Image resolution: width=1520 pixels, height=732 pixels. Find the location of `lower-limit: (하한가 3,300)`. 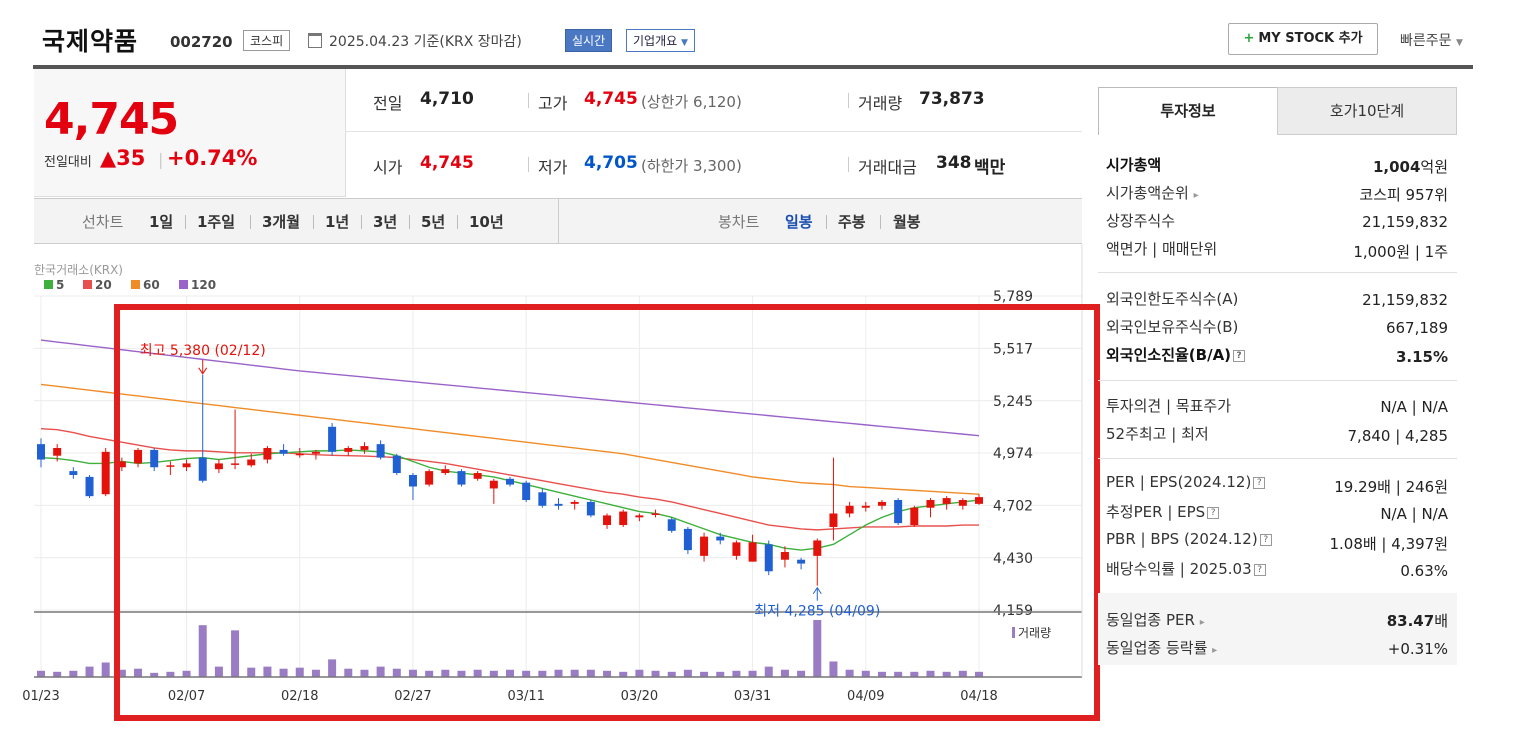

lower-limit: (하한가 3,300) is located at coordinates (691, 166).